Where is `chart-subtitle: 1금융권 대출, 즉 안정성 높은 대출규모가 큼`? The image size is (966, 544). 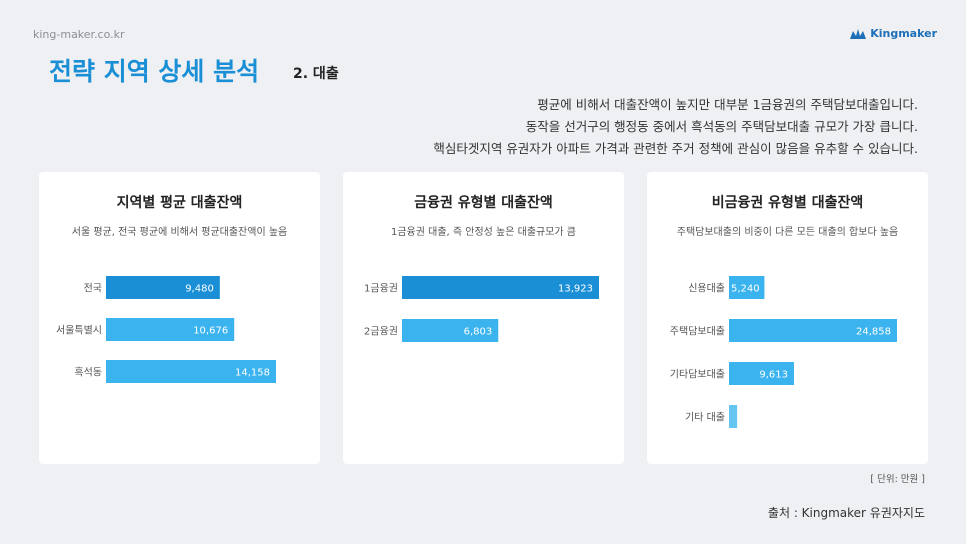
chart-subtitle: 1금융권 대출, 즉 안정성 높은 대출규모가 큼 is located at coordinates (483, 232).